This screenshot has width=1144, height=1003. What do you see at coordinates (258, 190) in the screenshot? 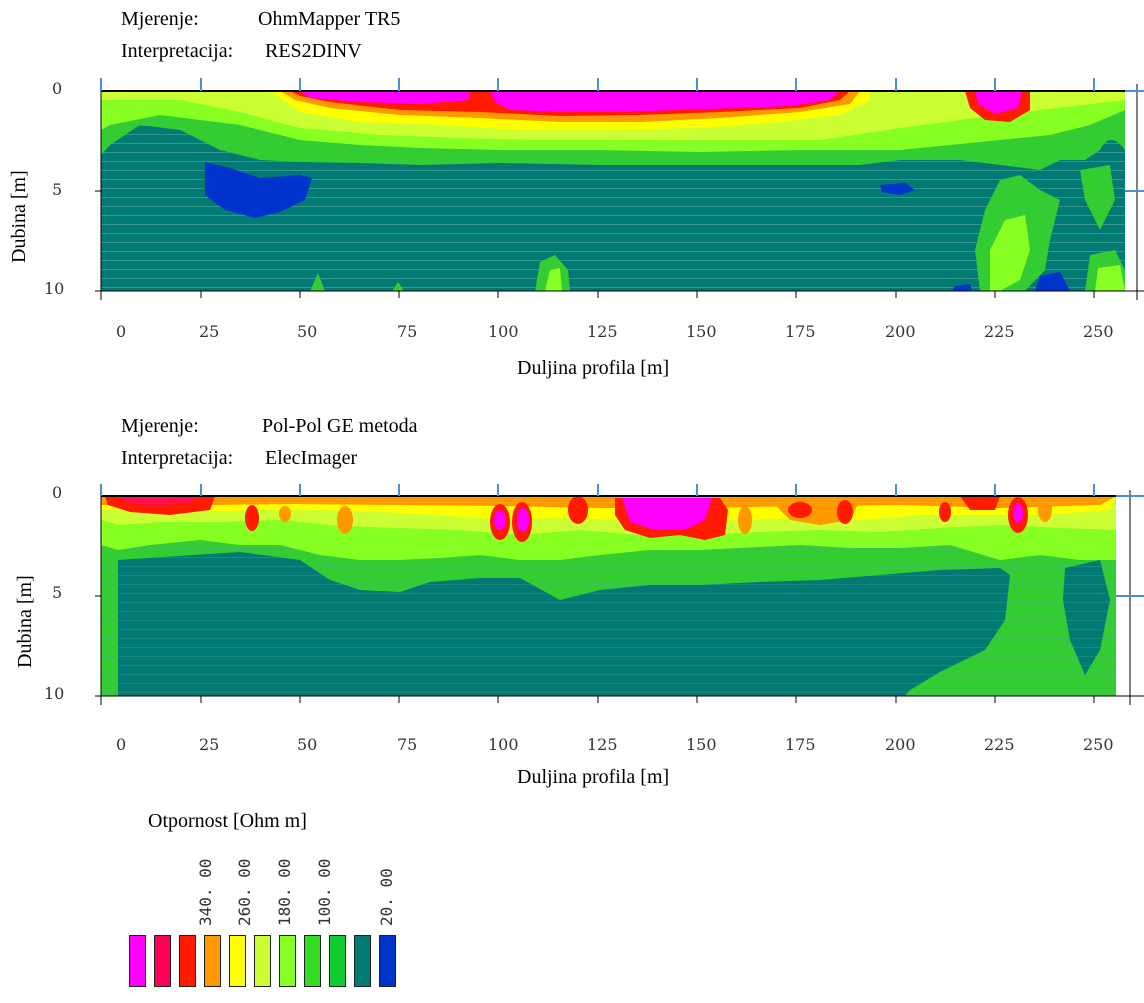
I see `heatmap-1-blue-anomaly` at bounding box center [258, 190].